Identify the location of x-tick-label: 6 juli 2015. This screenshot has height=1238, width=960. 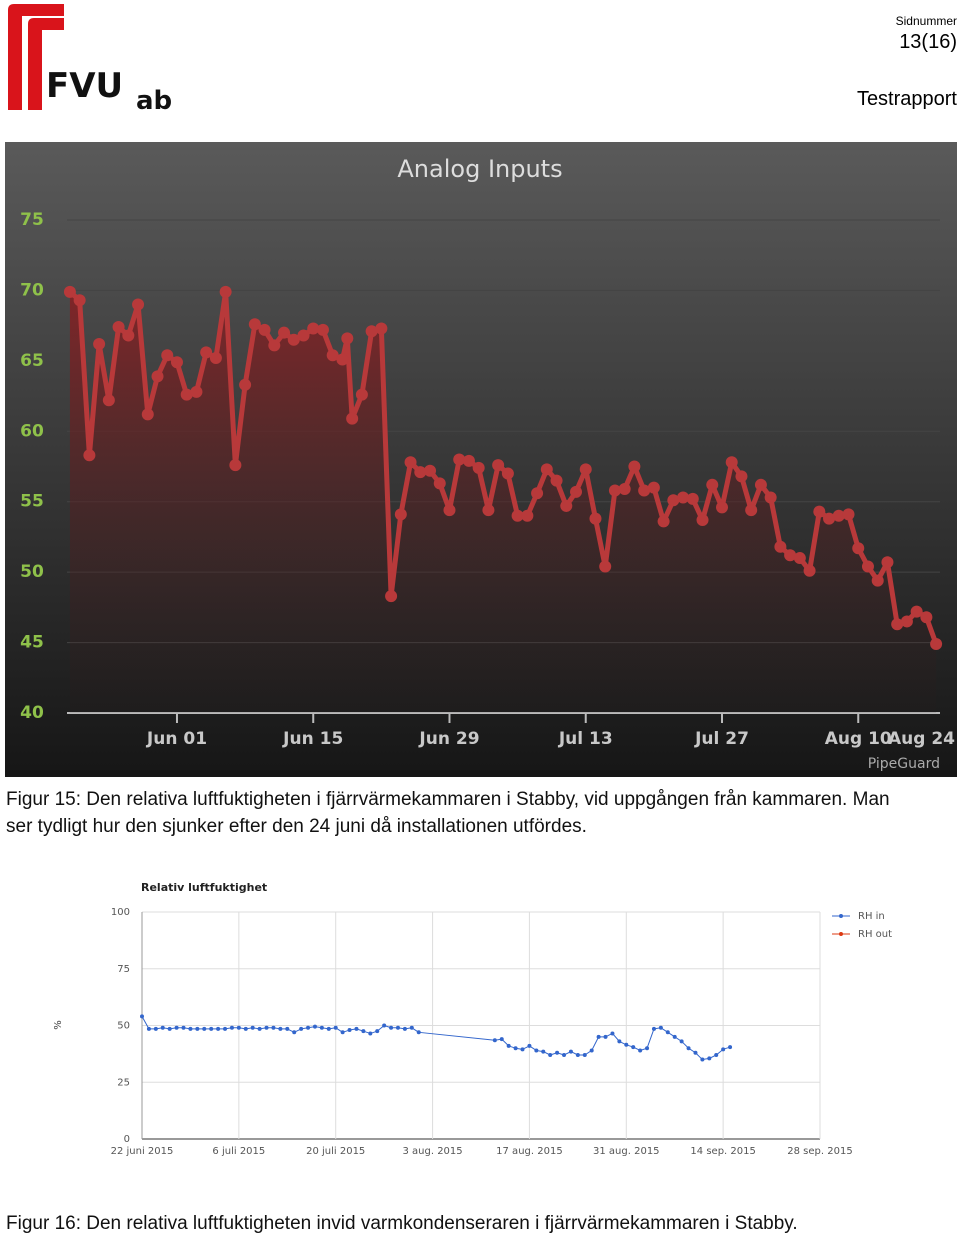
(238, 1151).